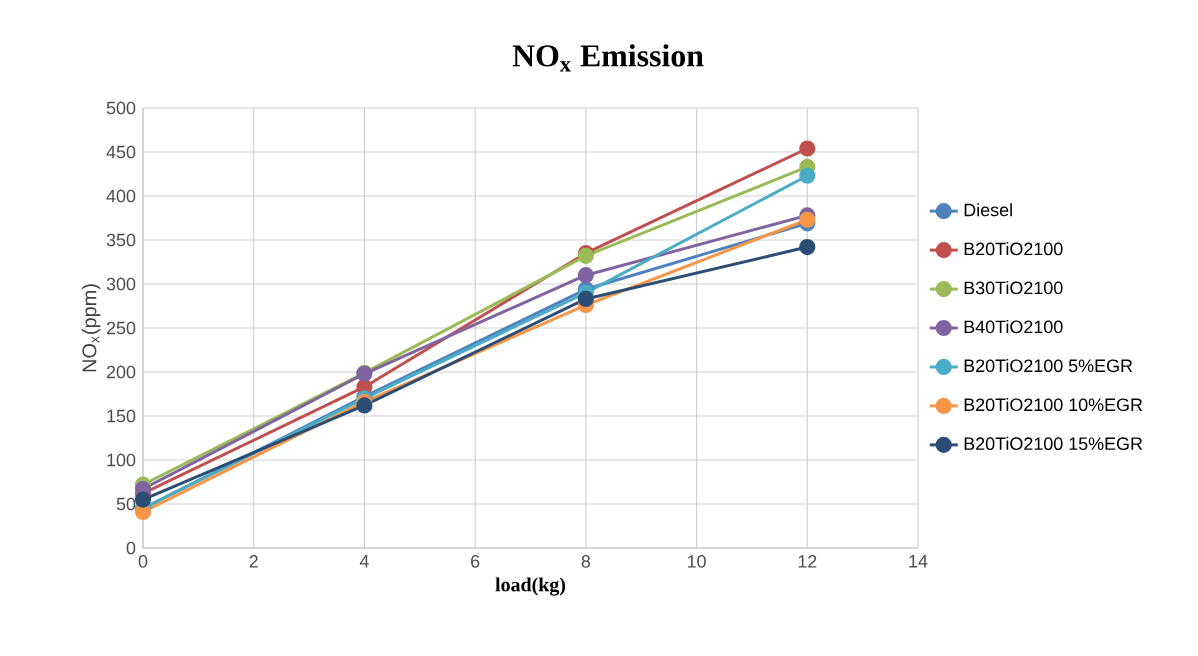 The image size is (1198, 656). Describe the element at coordinates (143, 561) in the screenshot. I see `x-tick-label: 0` at that location.